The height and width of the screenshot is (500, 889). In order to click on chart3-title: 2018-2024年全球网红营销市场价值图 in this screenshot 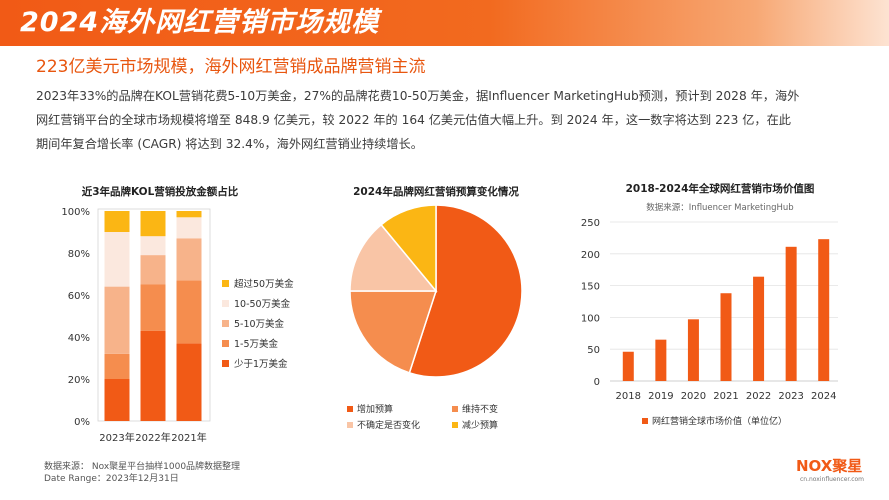, I will do `click(720, 188)`.